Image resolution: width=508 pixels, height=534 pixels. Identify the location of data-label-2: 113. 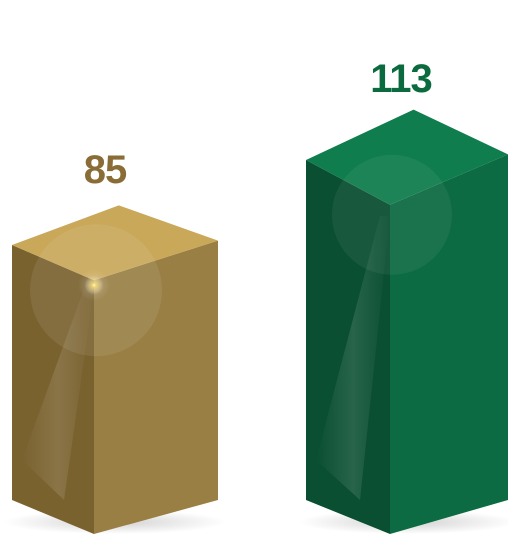
(401, 79).